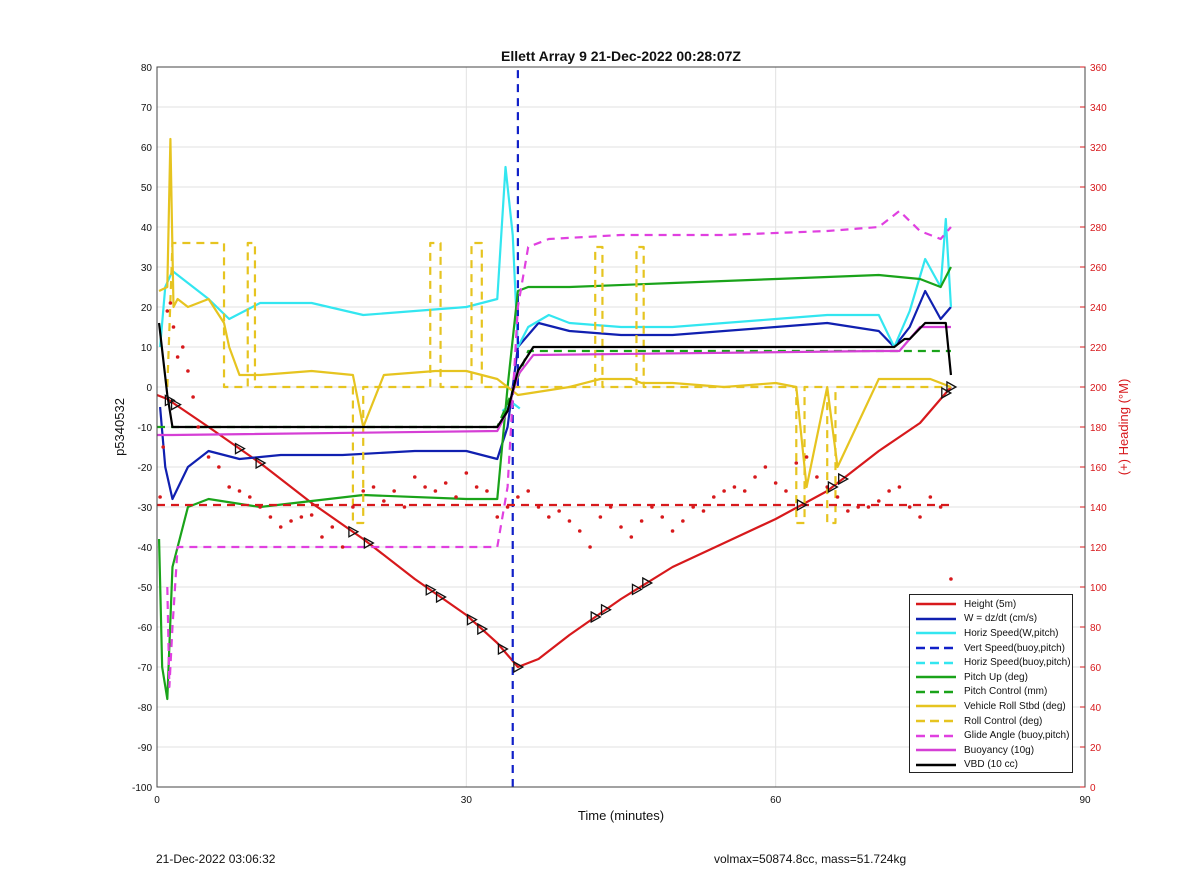 The image size is (1200, 885). Describe the element at coordinates (776, 800) in the screenshot. I see `x-tick-label: 60` at that location.